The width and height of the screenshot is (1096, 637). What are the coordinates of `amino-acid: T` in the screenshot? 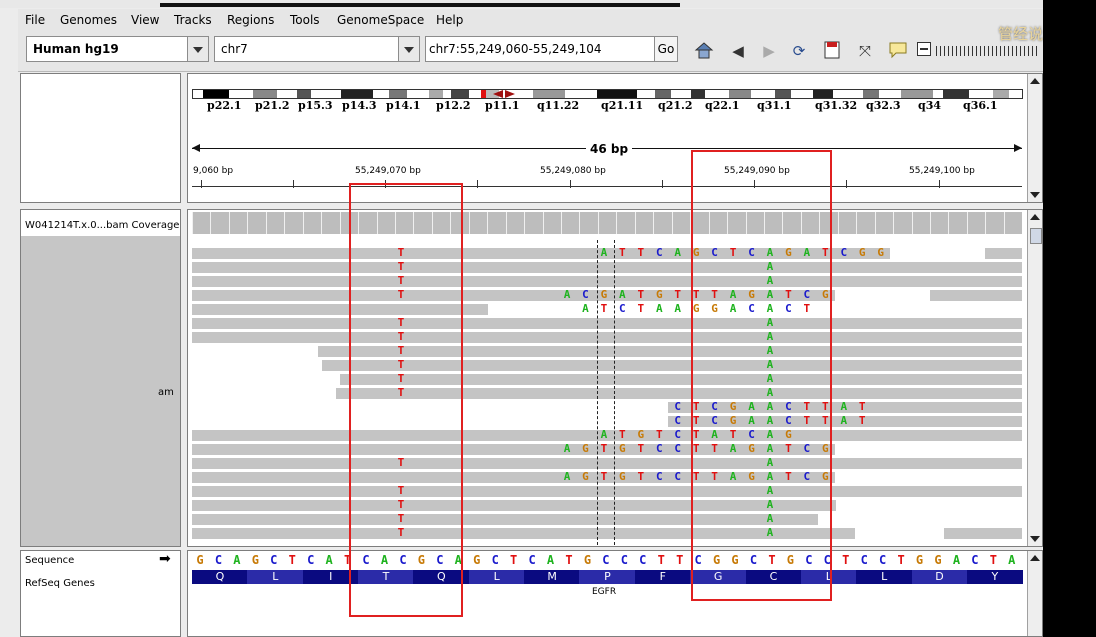 It's located at (386, 577).